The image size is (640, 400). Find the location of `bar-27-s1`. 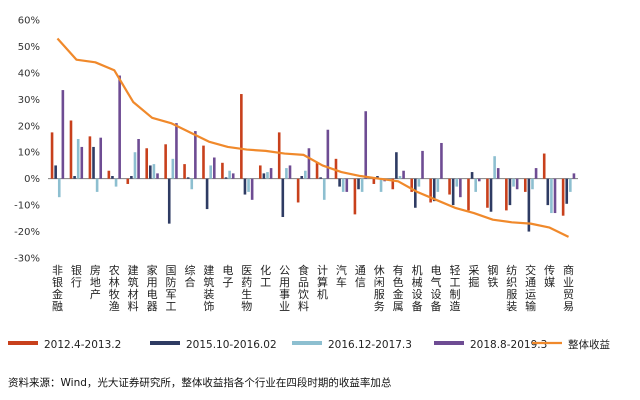

bar-27-s1 is located at coordinates (567, 191).